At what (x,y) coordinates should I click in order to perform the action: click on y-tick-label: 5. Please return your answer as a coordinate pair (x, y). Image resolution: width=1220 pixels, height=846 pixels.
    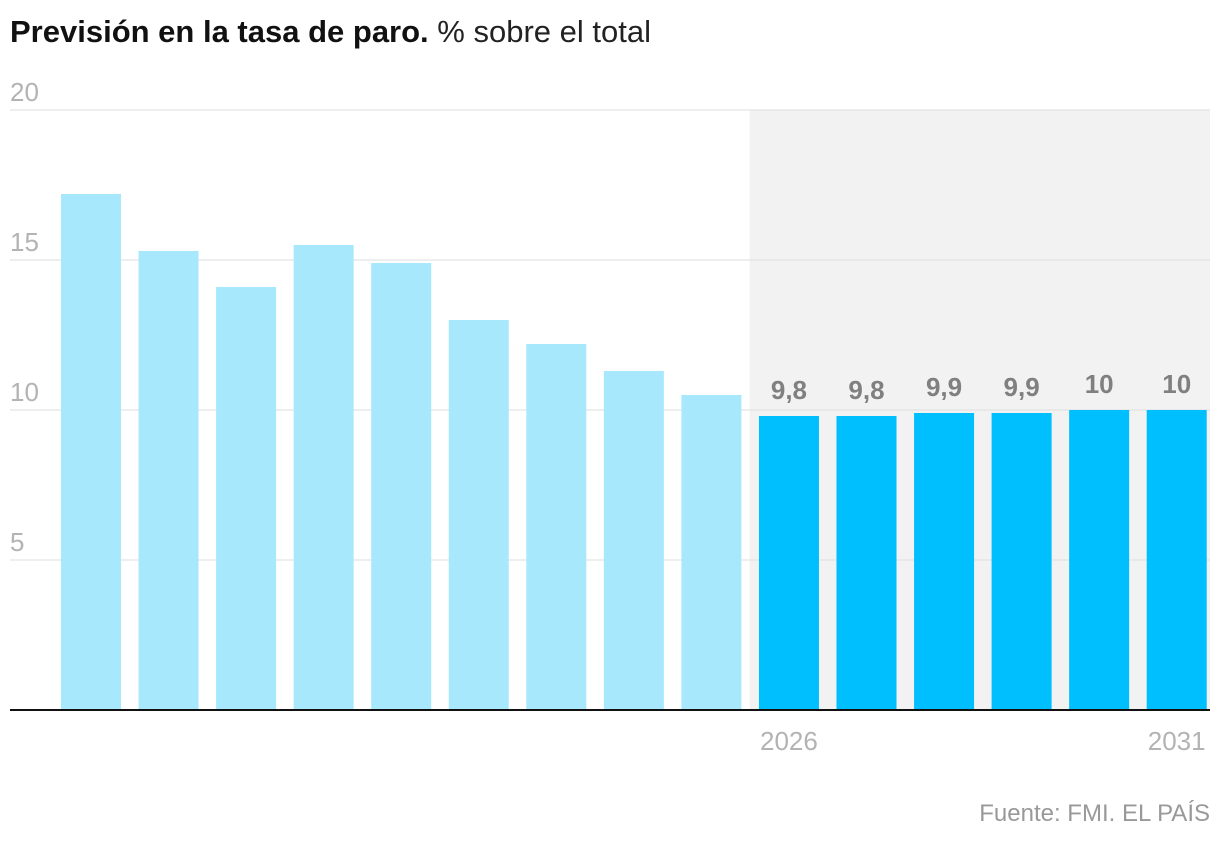
    Looking at the image, I should click on (17, 542).